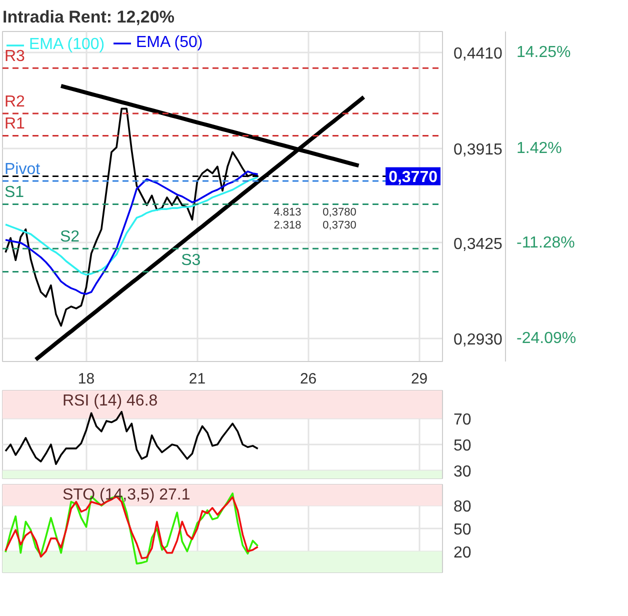  Describe the element at coordinates (15, 57) in the screenshot. I see `ref-line-label: R3` at that location.